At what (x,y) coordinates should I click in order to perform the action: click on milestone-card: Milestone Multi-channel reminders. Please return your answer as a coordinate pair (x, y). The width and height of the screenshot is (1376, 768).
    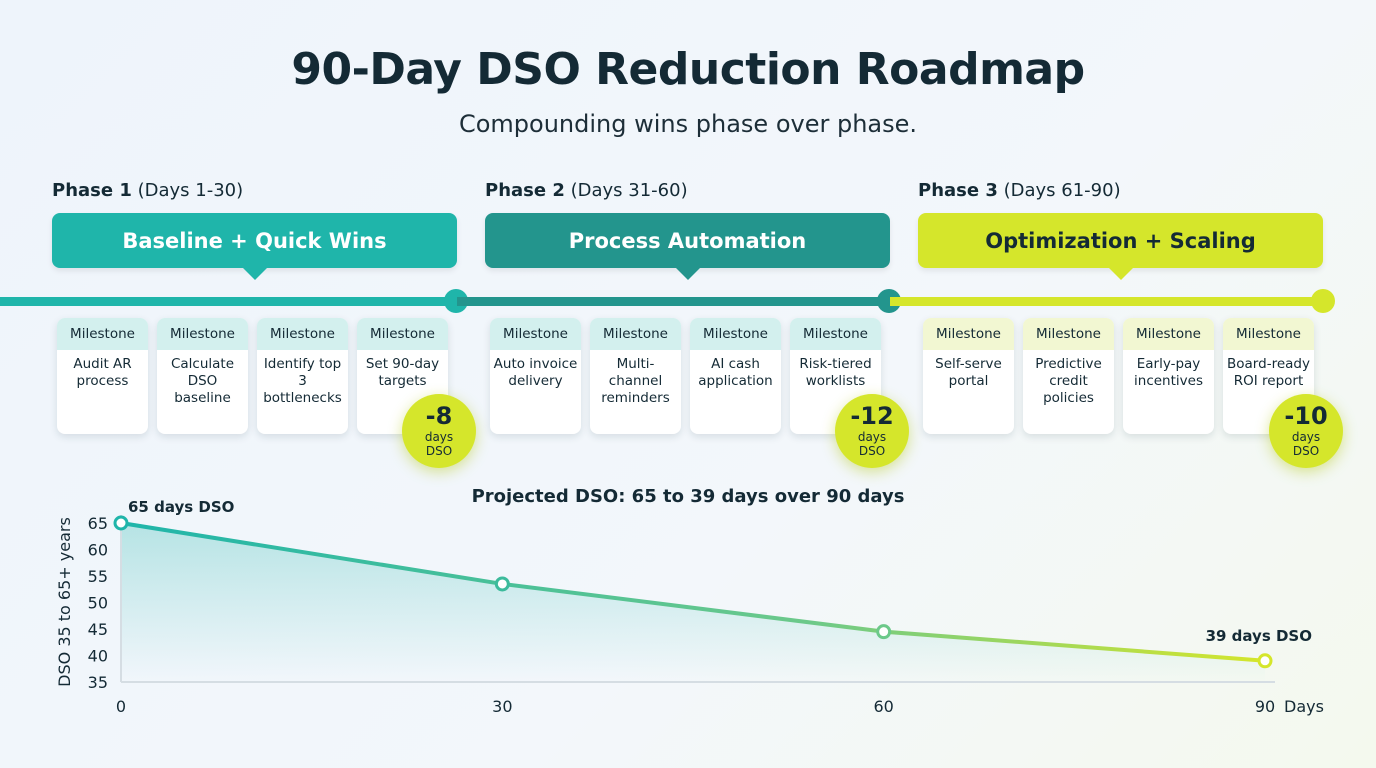
    Looking at the image, I should click on (635, 376).